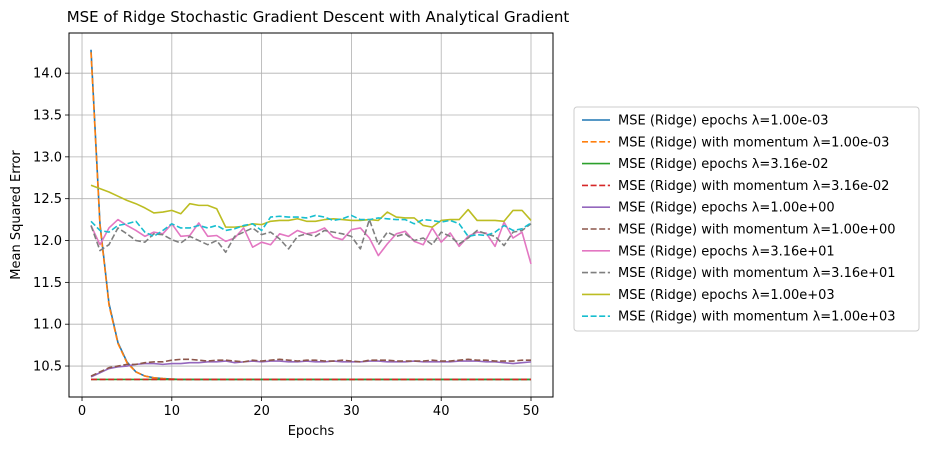  Describe the element at coordinates (47, 74) in the screenshot. I see `y-tick-label: 14.0` at that location.